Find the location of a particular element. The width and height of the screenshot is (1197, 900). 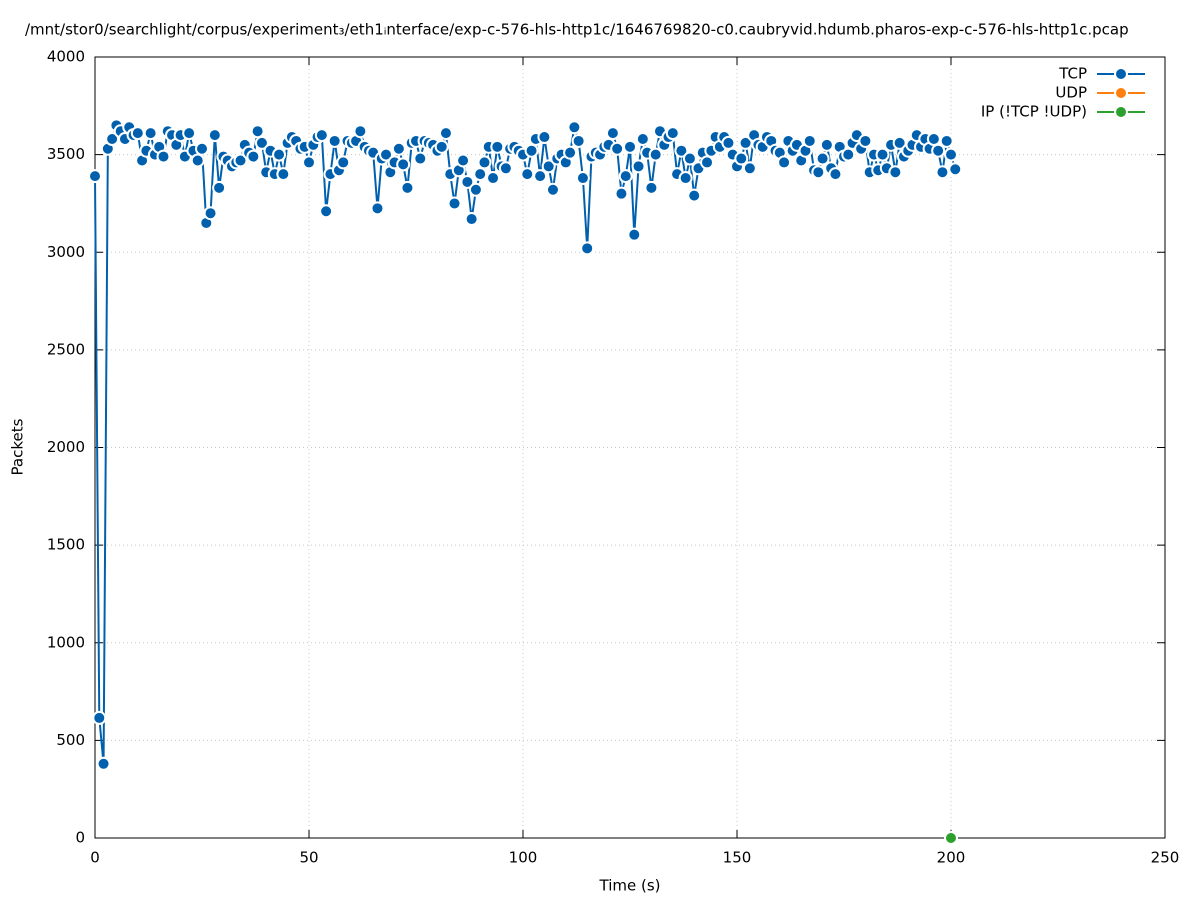

y-tick-label: 1000 is located at coordinates (66, 642).